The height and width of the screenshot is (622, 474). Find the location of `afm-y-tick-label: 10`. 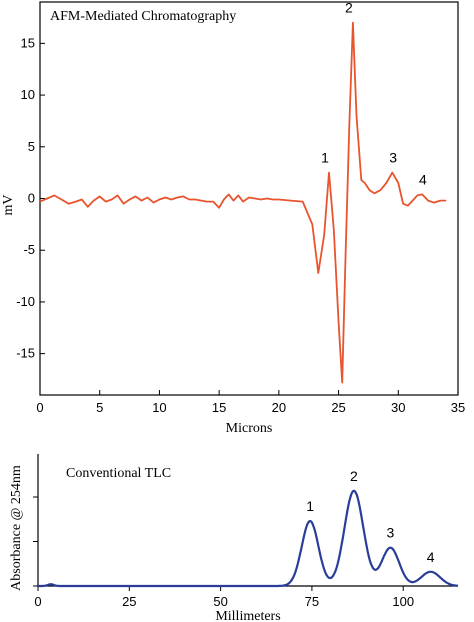

afm-y-tick-label: 10 is located at coordinates (28, 94).